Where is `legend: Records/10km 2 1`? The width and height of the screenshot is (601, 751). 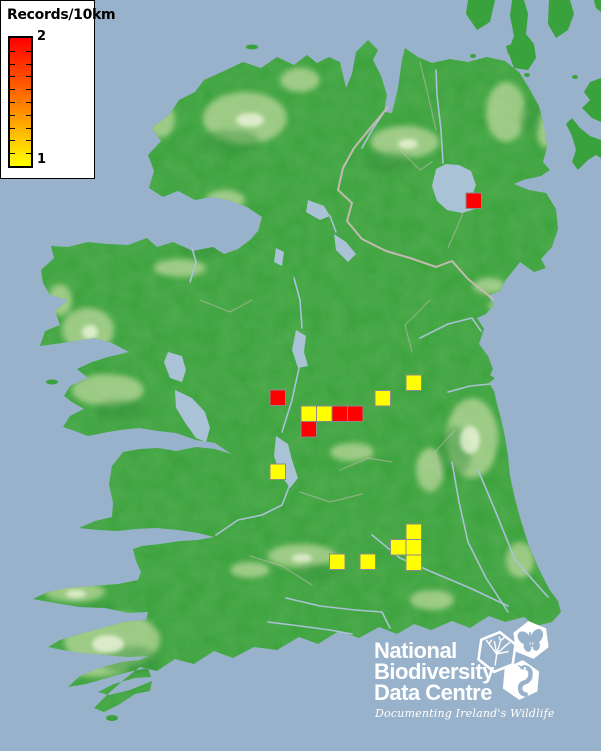 legend: Records/10km 2 1 is located at coordinates (58, 89).